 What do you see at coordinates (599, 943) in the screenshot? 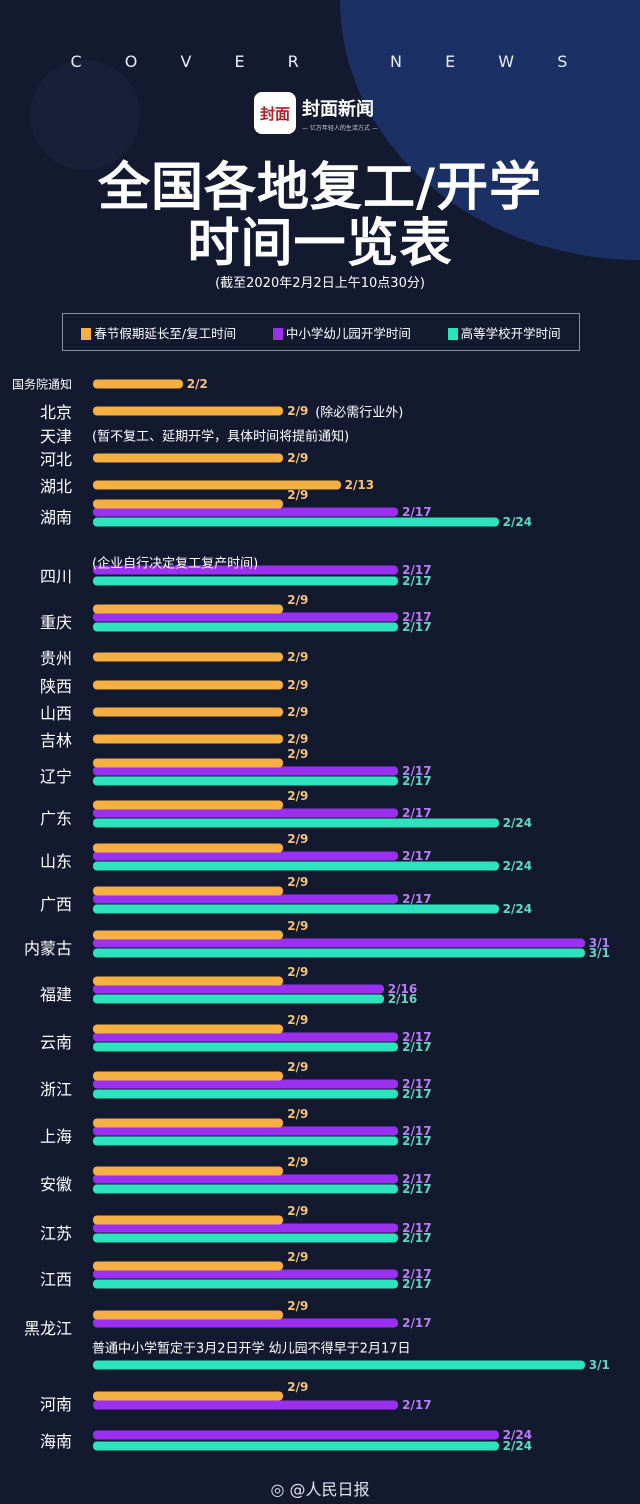
I see `value-label-school: 3/1` at bounding box center [599, 943].